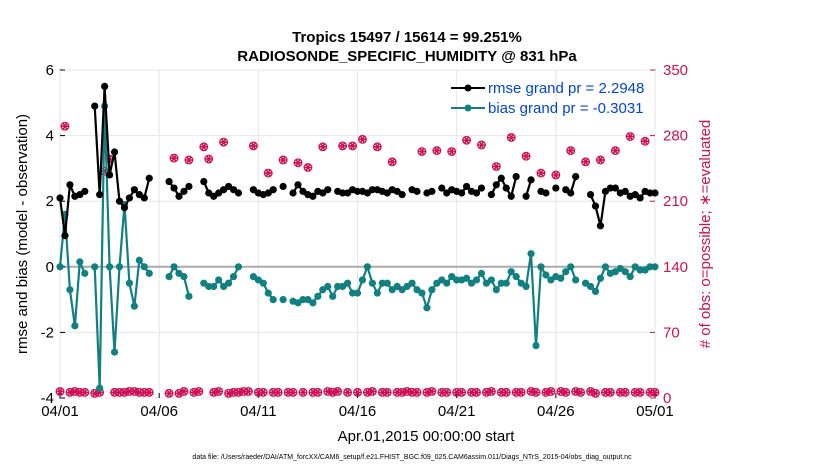 The width and height of the screenshot is (830, 470). Describe the element at coordinates (50, 201) in the screenshot. I see `y-left-tick-label: 2` at that location.